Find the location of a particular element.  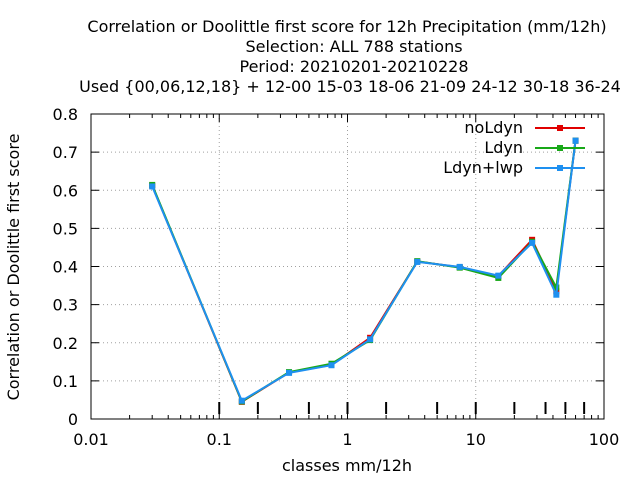

legend-label: Ldyn is located at coordinates (503, 147).